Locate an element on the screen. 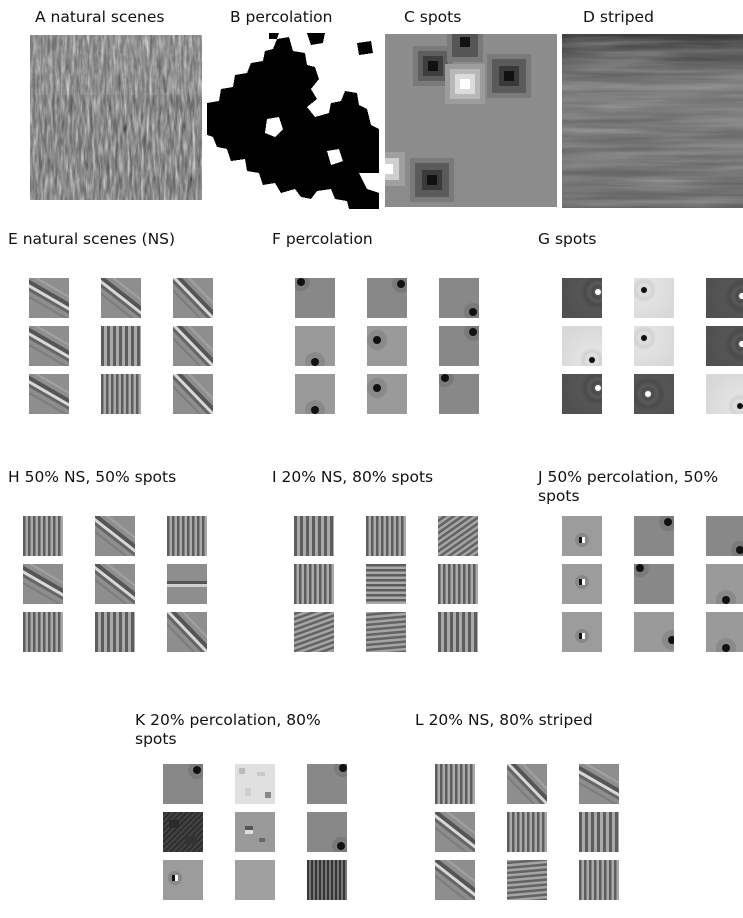 The image size is (743, 918). panel-d-label: D striped is located at coordinates (618, 17).